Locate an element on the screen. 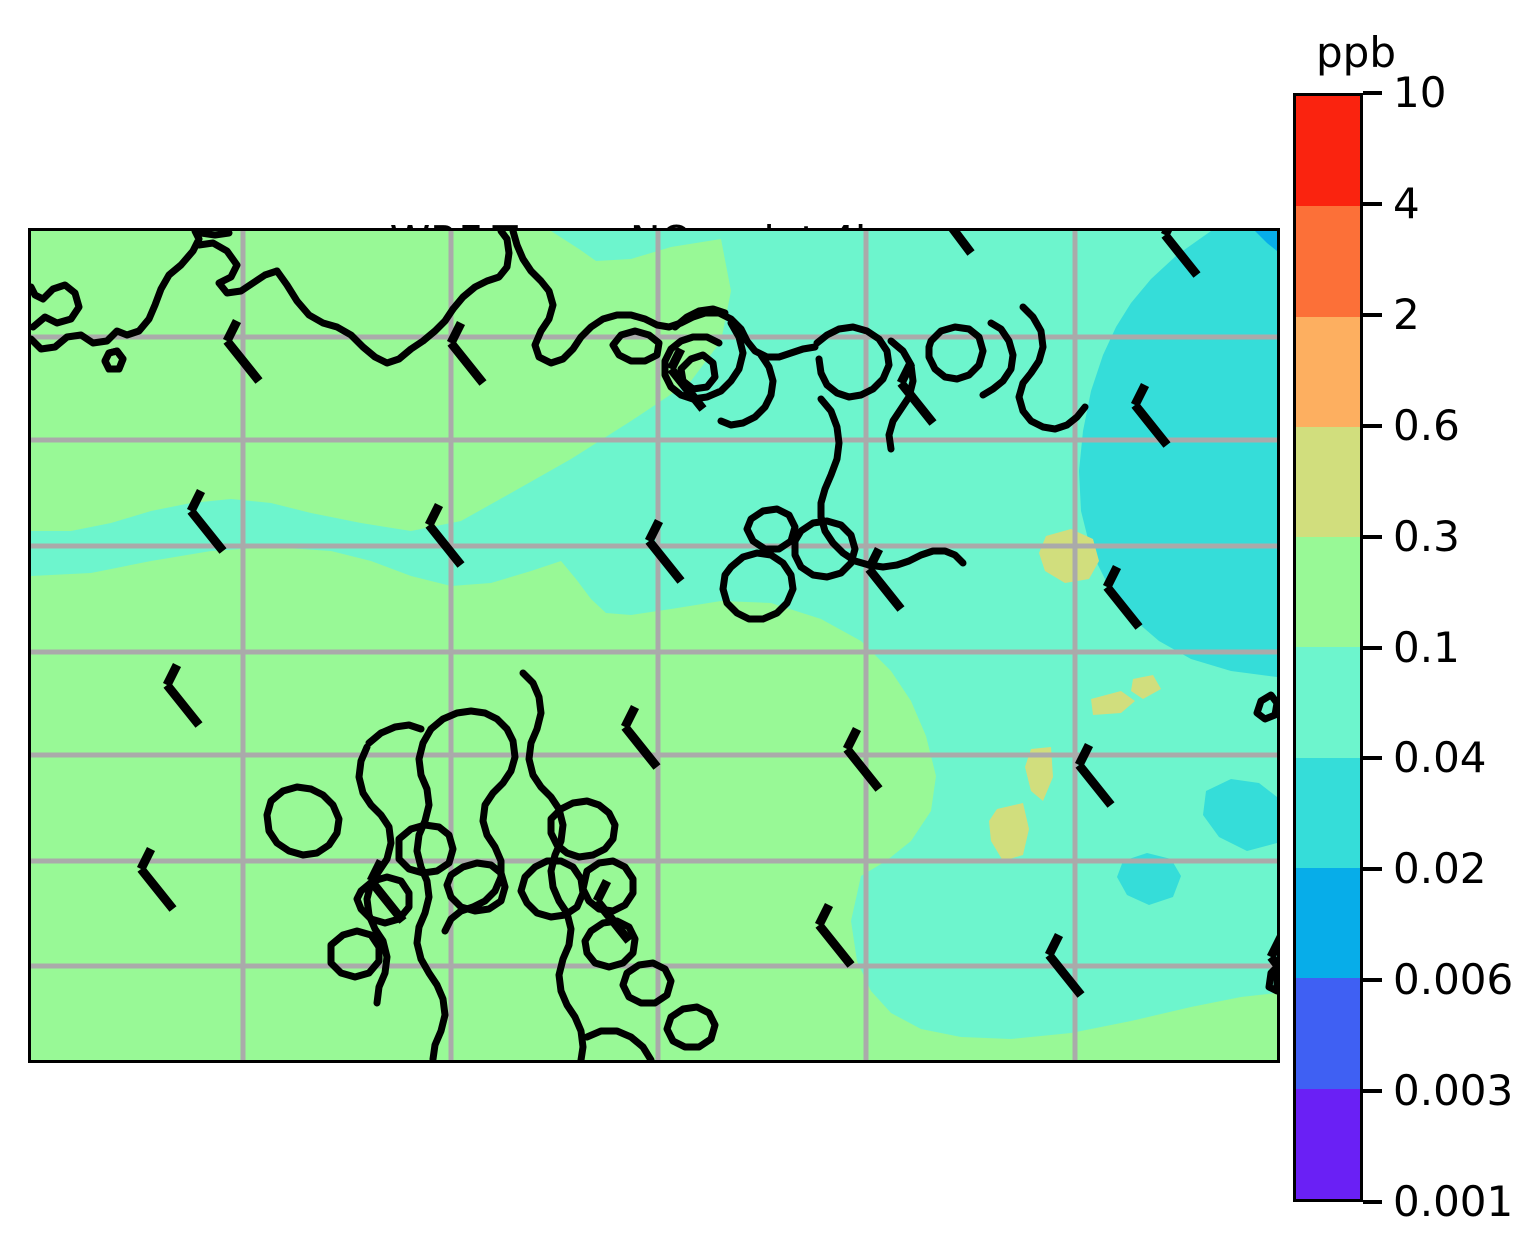  colorbar-tick-label: 10 is located at coordinates (1420, 92).